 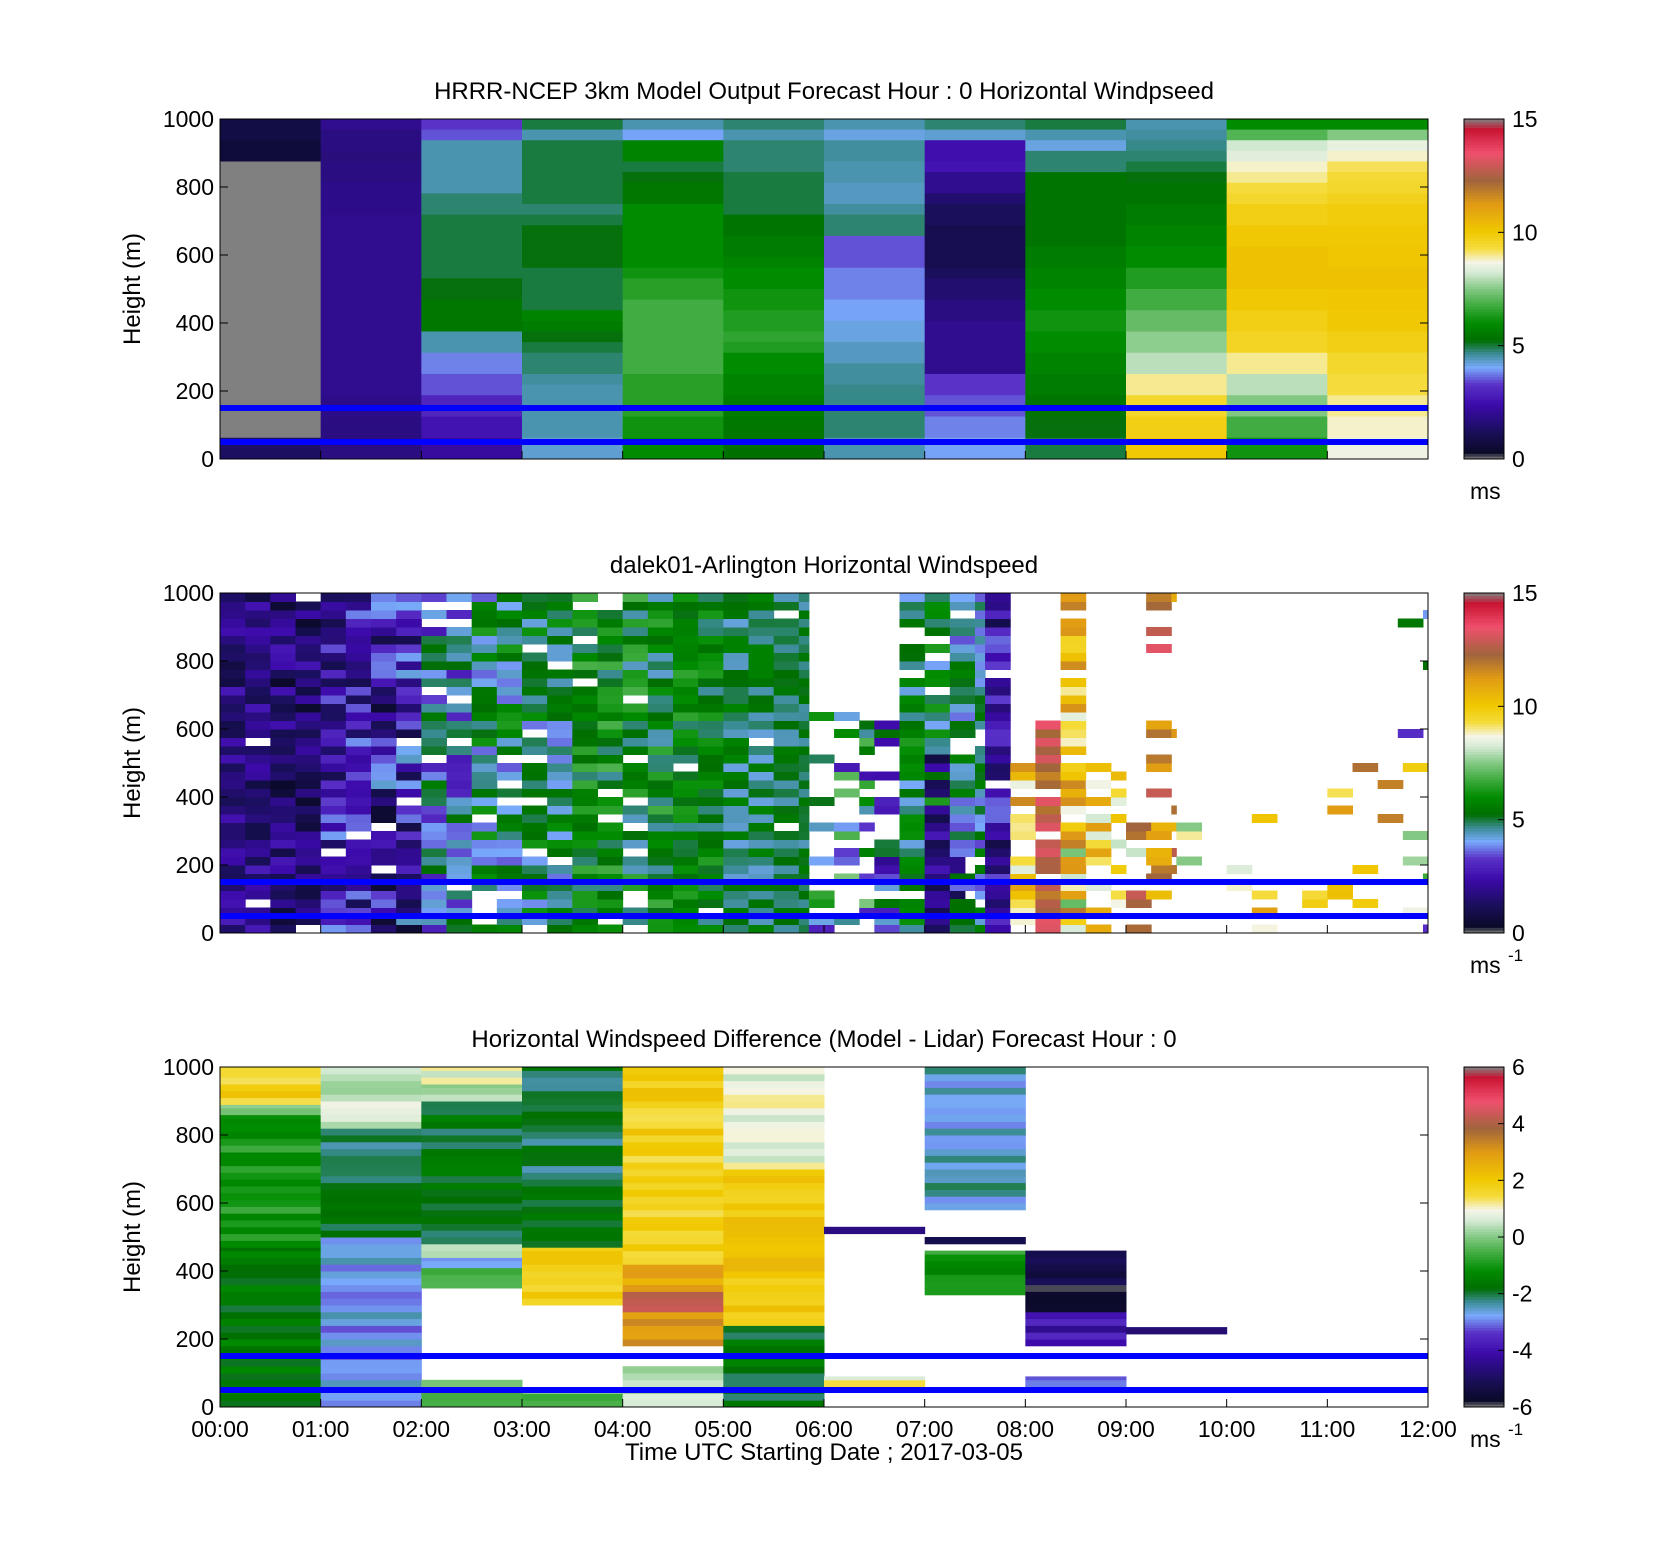 I want to click on colorbar-tick-label: -2, so click(x=1522, y=1294).